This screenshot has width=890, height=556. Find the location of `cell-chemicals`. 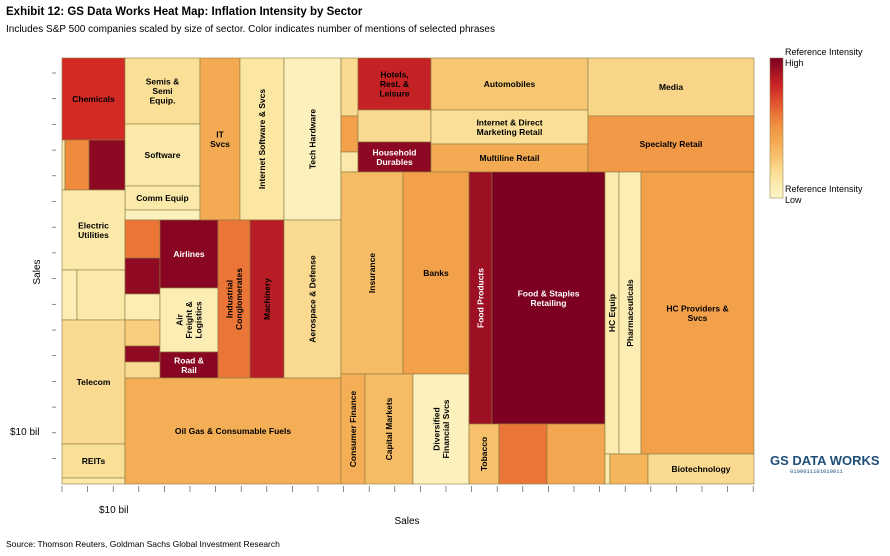

cell-chemicals is located at coordinates (93, 99).